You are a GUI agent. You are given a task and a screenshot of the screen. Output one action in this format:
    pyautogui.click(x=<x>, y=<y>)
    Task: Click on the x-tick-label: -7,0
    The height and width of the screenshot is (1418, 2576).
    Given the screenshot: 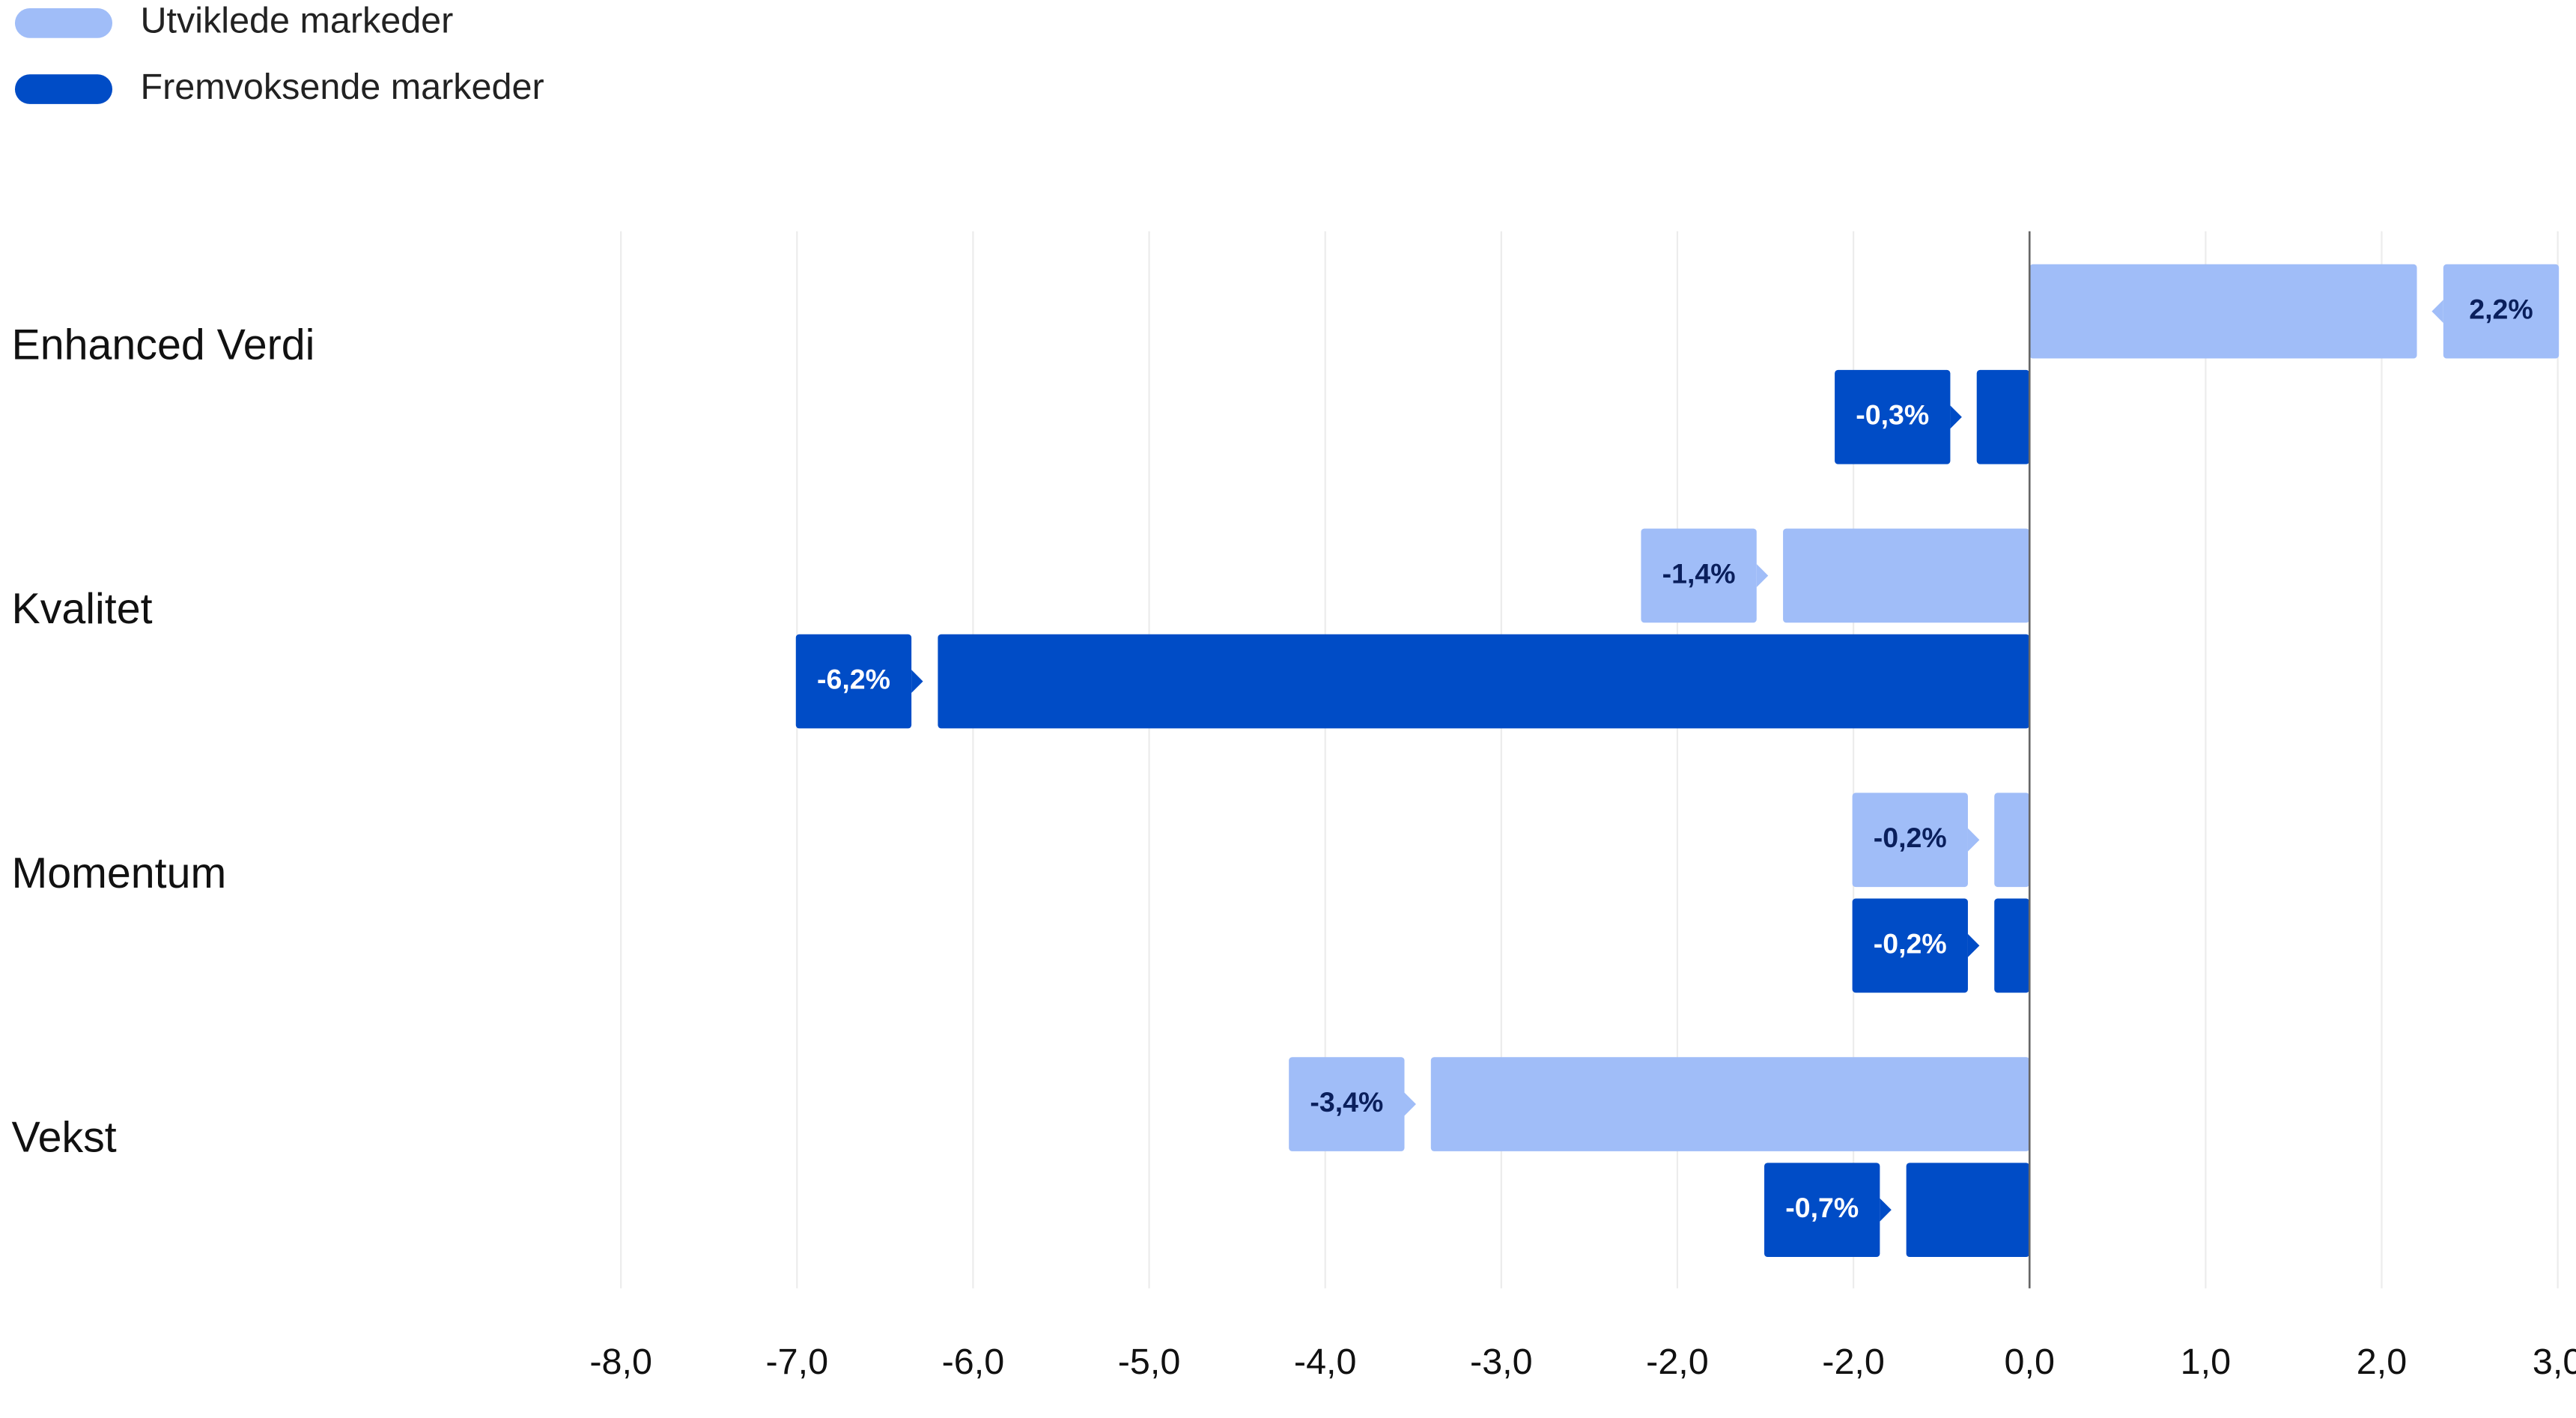 What is the action you would take?
    pyautogui.click(x=797, y=1362)
    